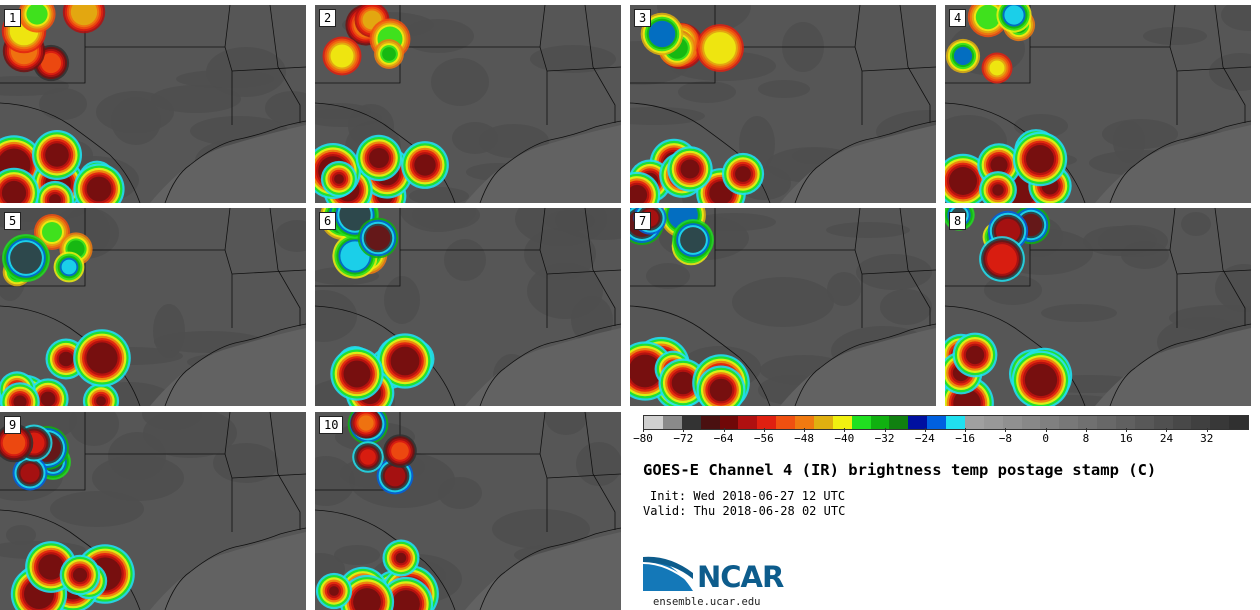  I want to click on valid-time: Valid: Thu 2018-06-28 02 UTC, so click(744, 511).